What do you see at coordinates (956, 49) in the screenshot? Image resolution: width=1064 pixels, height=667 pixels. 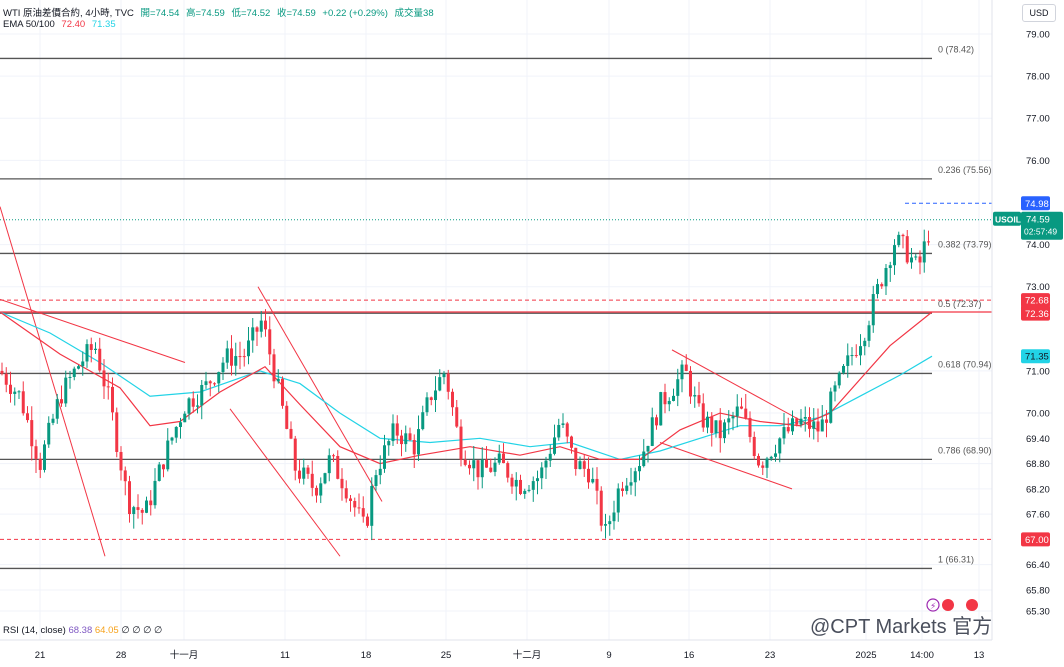 I see `fib-label: 0 (78.42)` at bounding box center [956, 49].